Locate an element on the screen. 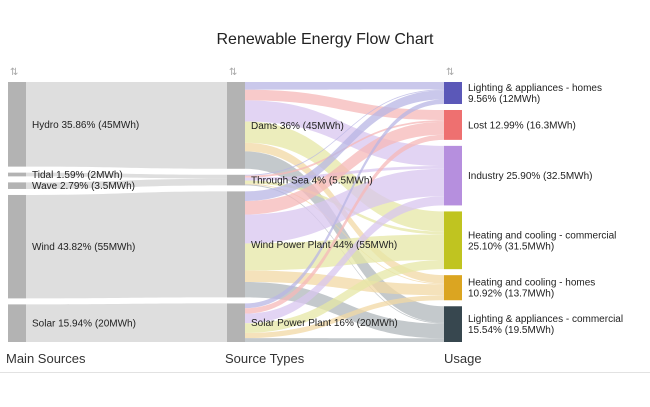 This screenshot has width=650, height=407. link-tidal-to-through-sea is located at coordinates (126, 175).